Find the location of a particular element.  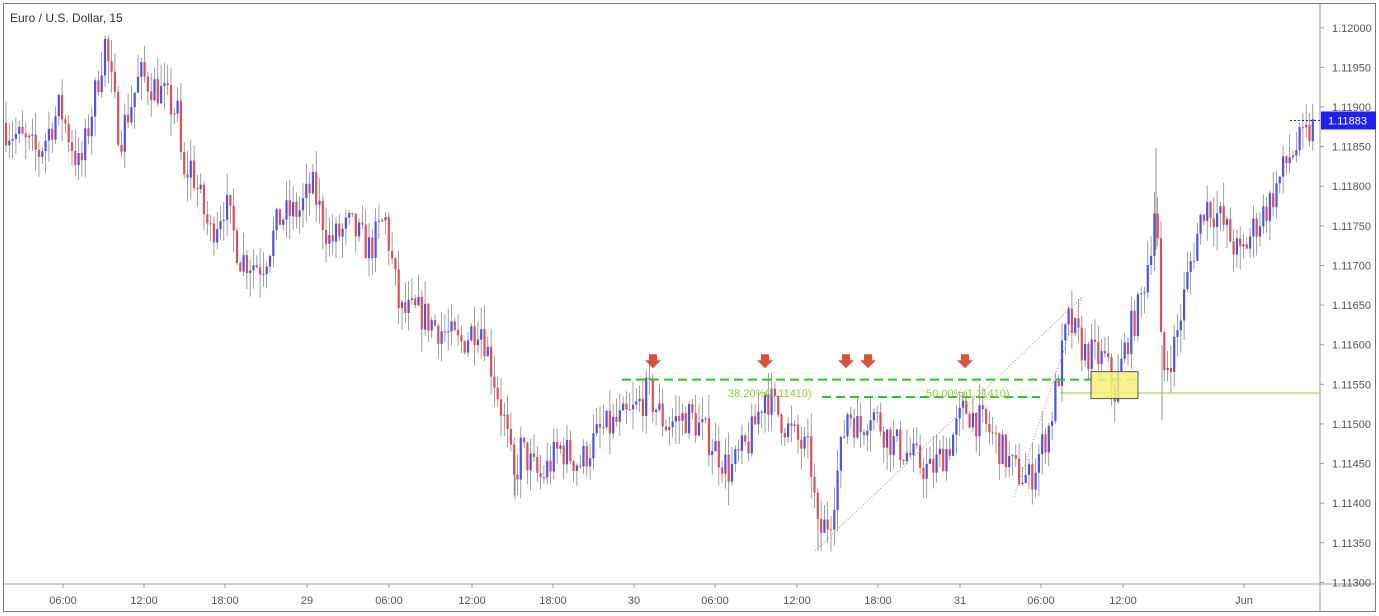

y-tick-label: 1.12000 is located at coordinates (1352, 29).